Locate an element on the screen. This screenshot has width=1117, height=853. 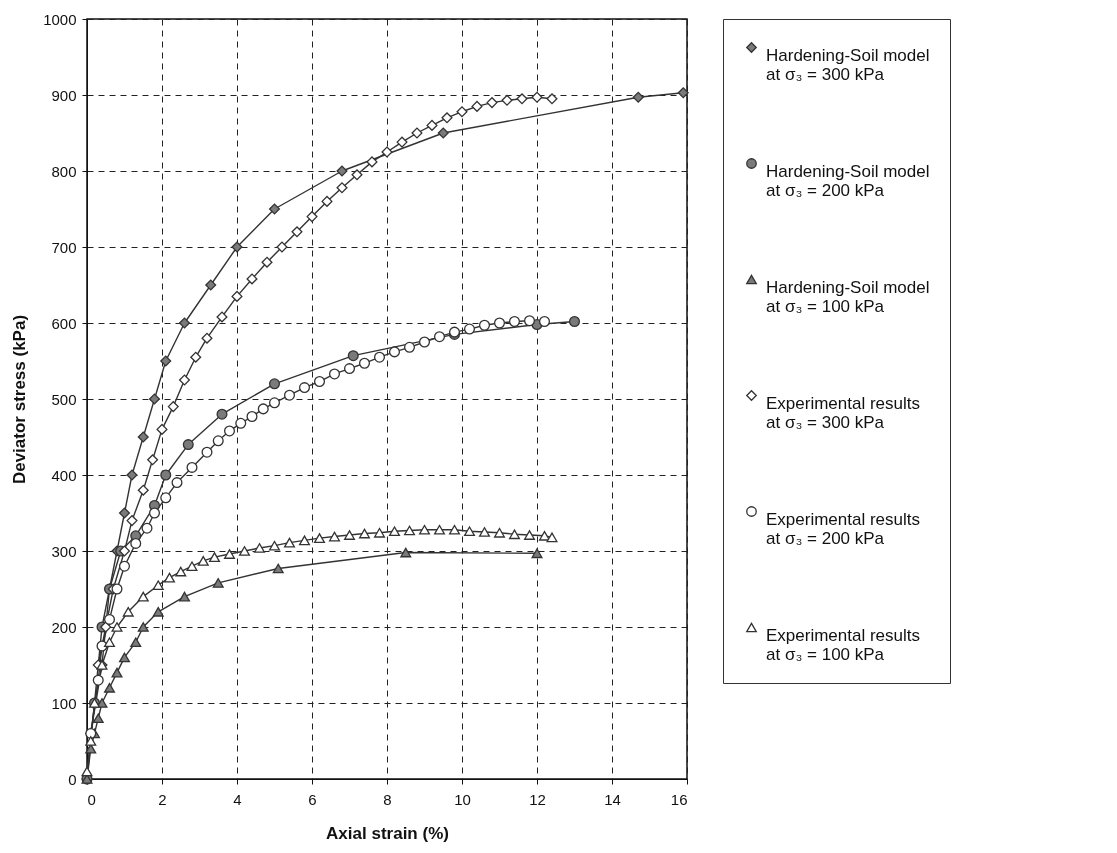
legend-label: Experimental results at σ₃ = 100 kPa is located at coordinates (843, 644).